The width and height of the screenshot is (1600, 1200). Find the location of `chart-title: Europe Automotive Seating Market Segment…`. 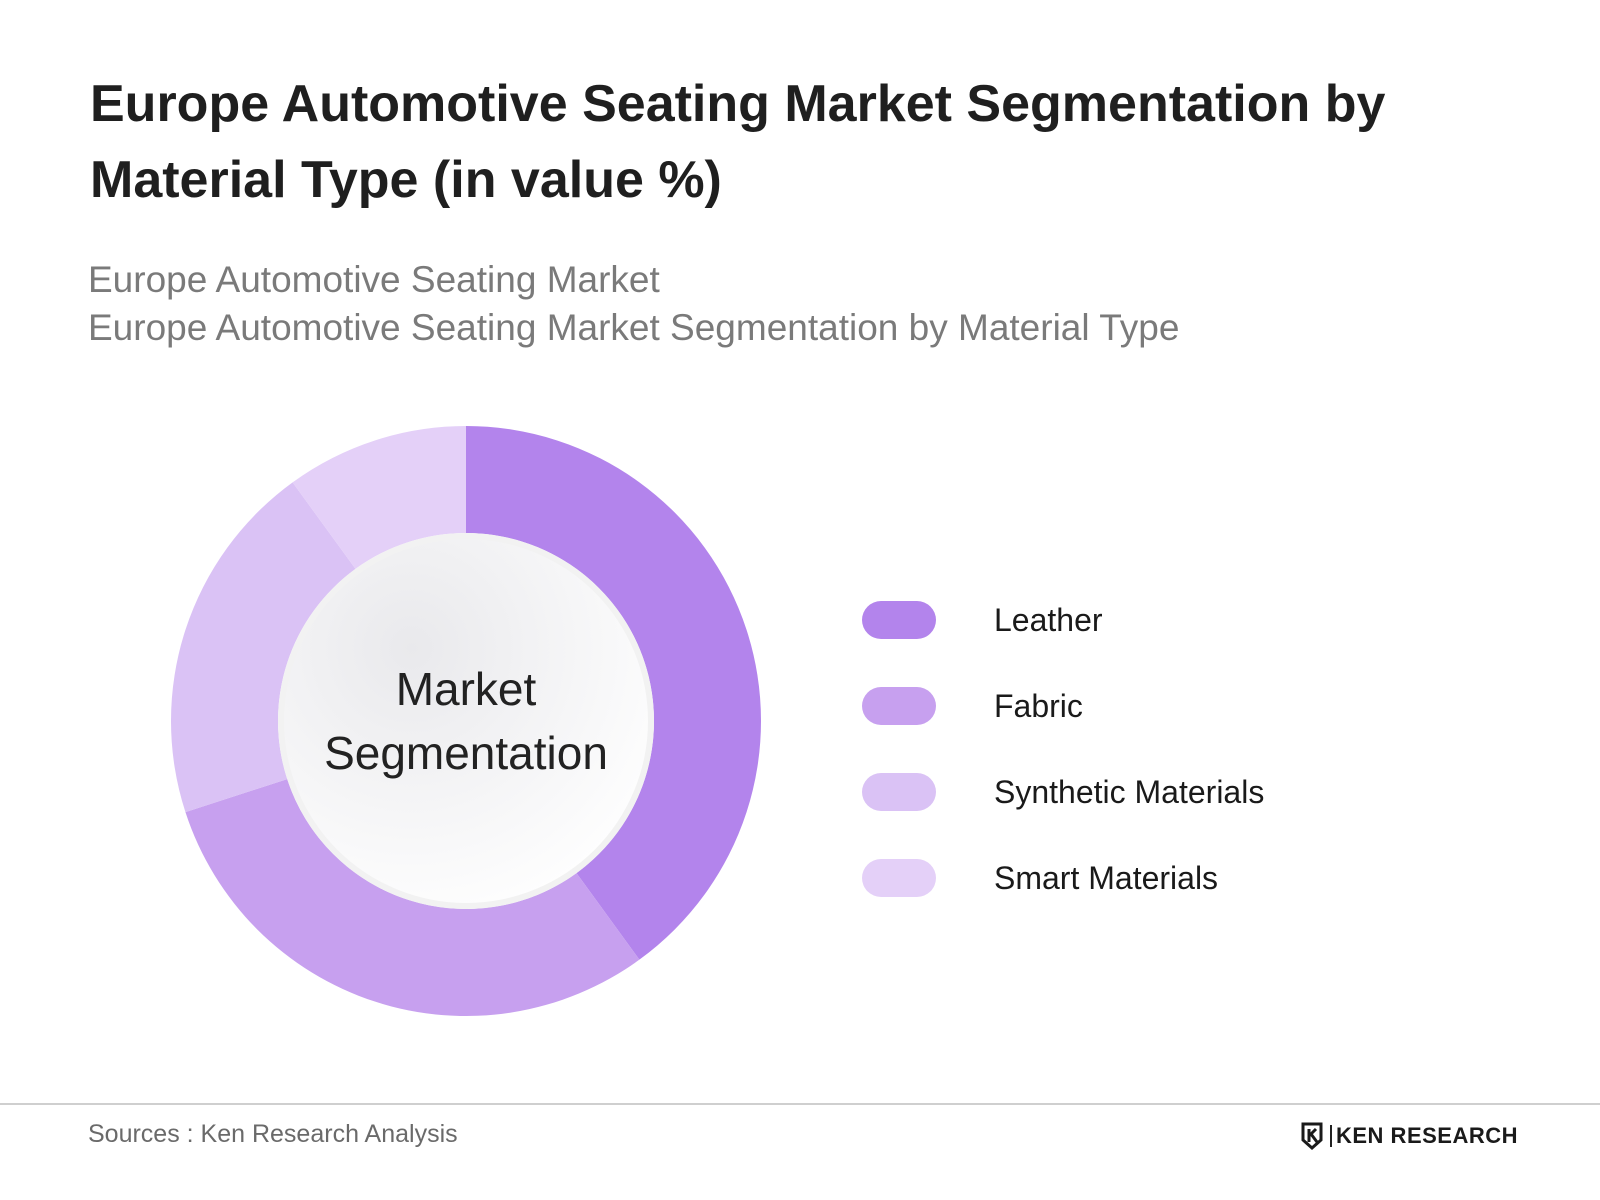

chart-title: Europe Automotive Seating Market Segment… is located at coordinates (738, 142).